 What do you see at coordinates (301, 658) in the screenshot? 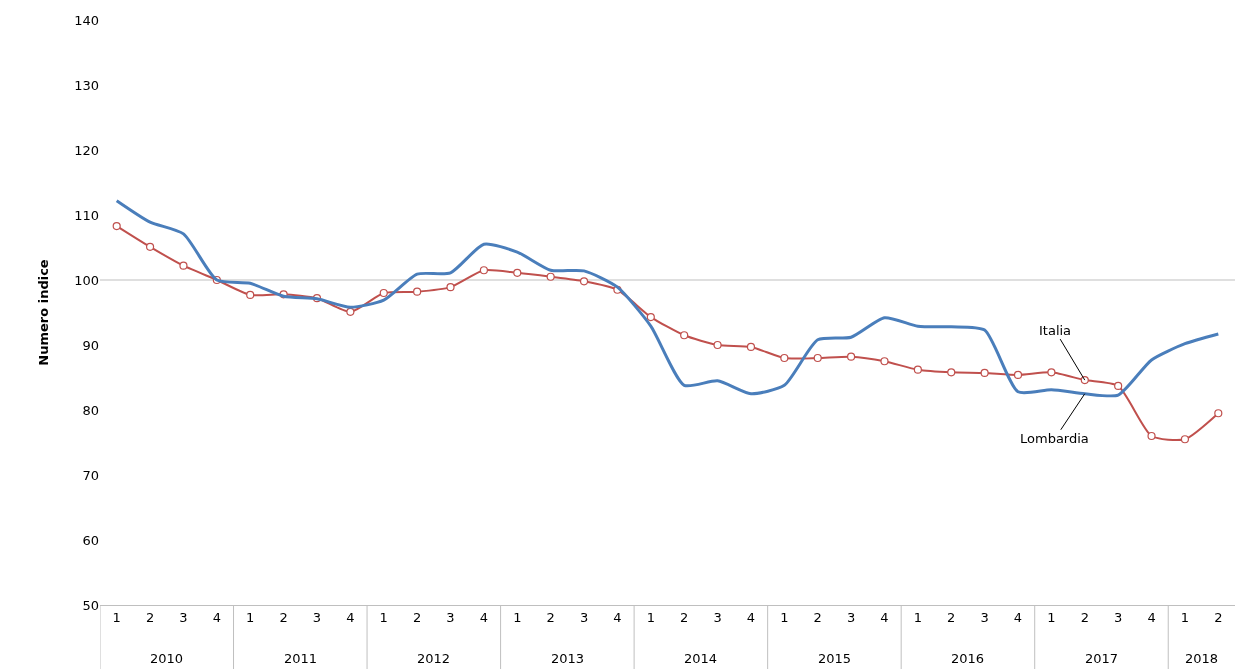
I see `text: 2011` at bounding box center [301, 658].